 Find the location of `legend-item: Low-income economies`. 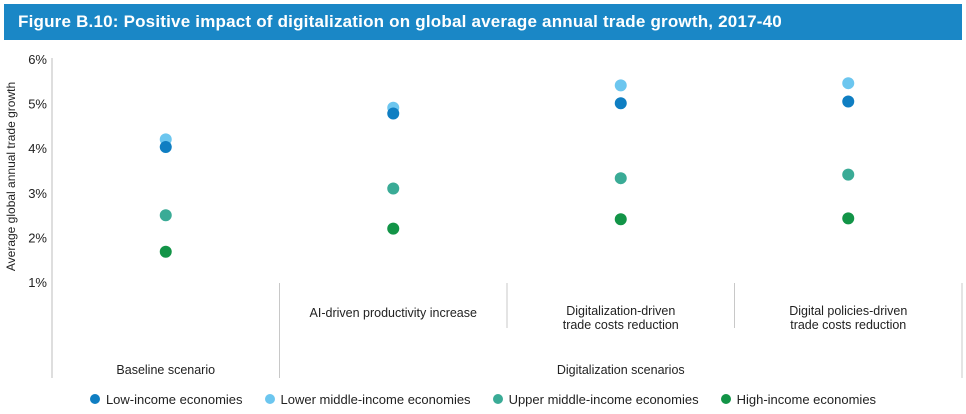

legend-item: Low-income economies is located at coordinates (166, 399).